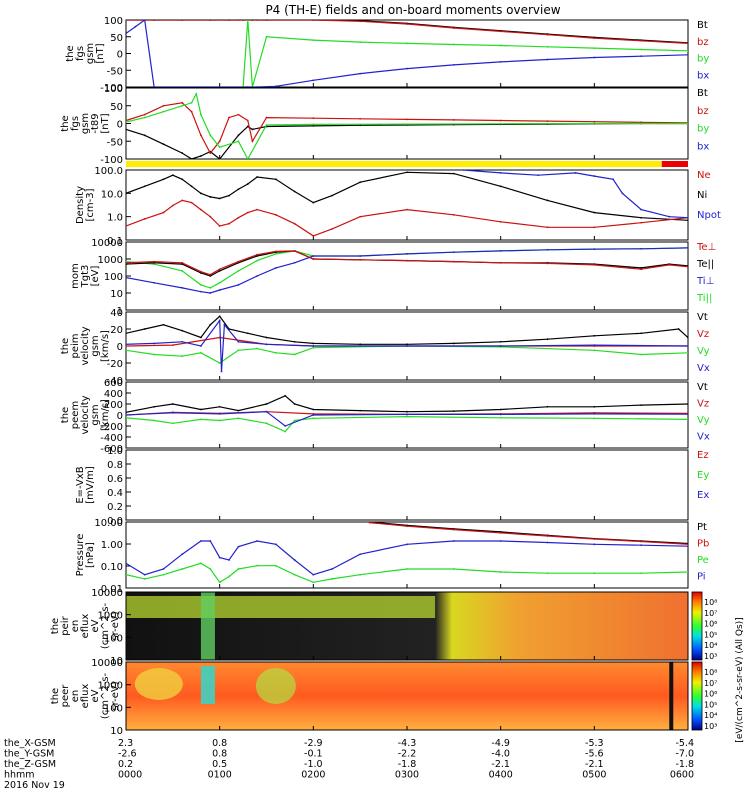 Image resolution: width=750 pixels, height=804 pixels. I want to click on y-tick-label: 0.0, so click(115, 521).